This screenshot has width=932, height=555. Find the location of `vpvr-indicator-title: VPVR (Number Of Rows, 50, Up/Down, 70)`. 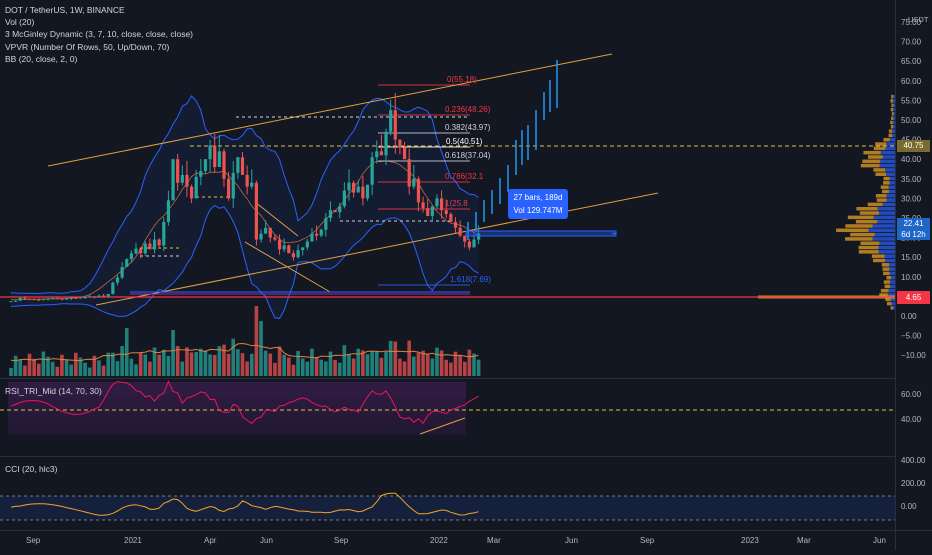

vpvr-indicator-title: VPVR (Number Of Rows, 50, Up/Down, 70) is located at coordinates (87, 46).